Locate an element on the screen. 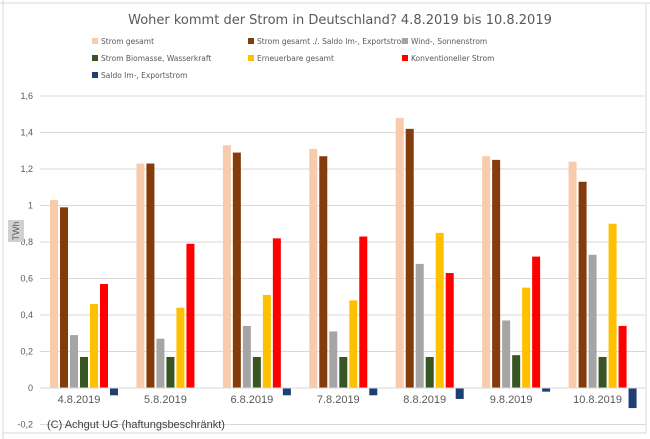 Image resolution: width=650 pixels, height=439 pixels. y-tick-label: 1,2 is located at coordinates (26, 169).